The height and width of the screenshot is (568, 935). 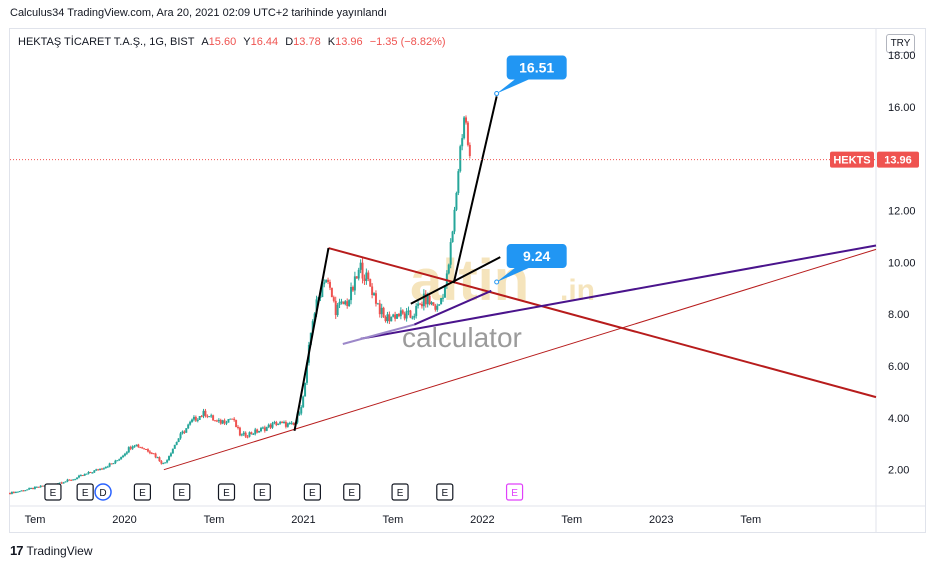 I want to click on tradingview-logo-text: TradingView, so click(x=59, y=550).